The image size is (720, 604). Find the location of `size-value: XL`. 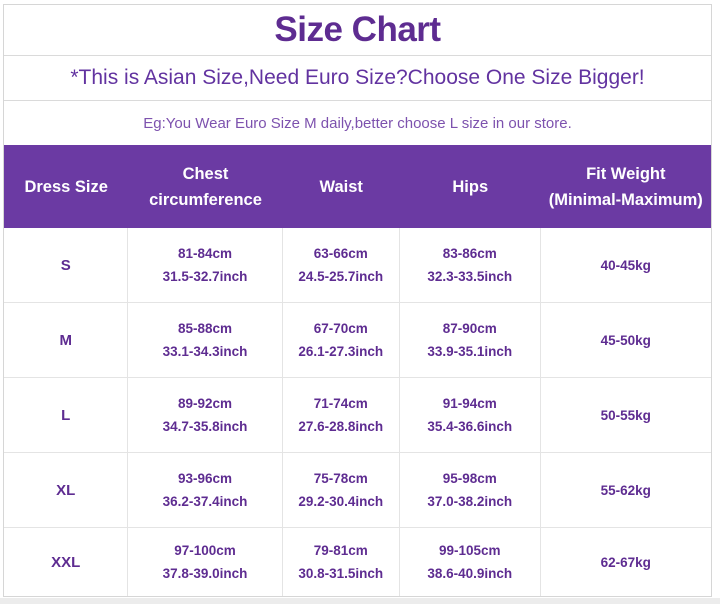

size-value: XL is located at coordinates (66, 490).